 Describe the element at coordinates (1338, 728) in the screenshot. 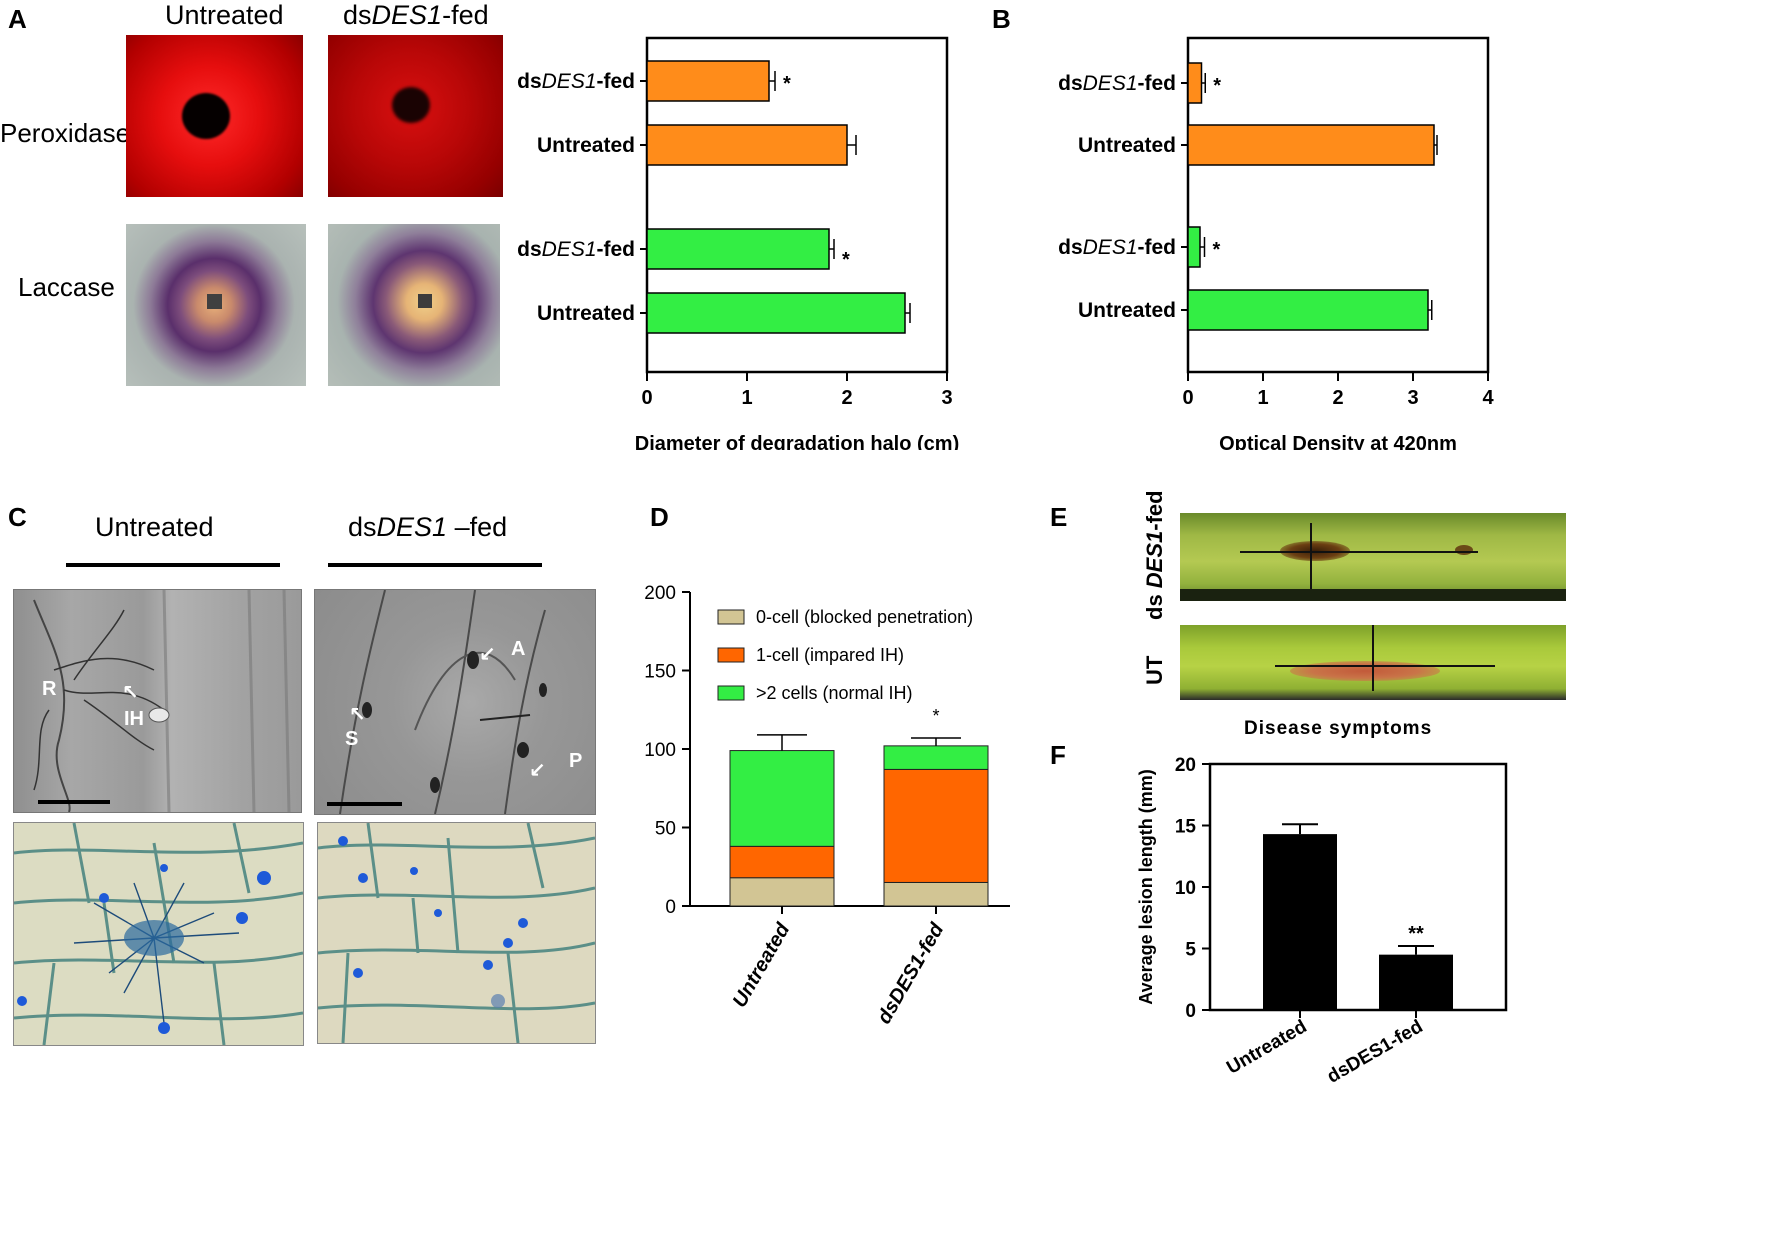

I see `panel-e-caption: Disease symptoms` at that location.